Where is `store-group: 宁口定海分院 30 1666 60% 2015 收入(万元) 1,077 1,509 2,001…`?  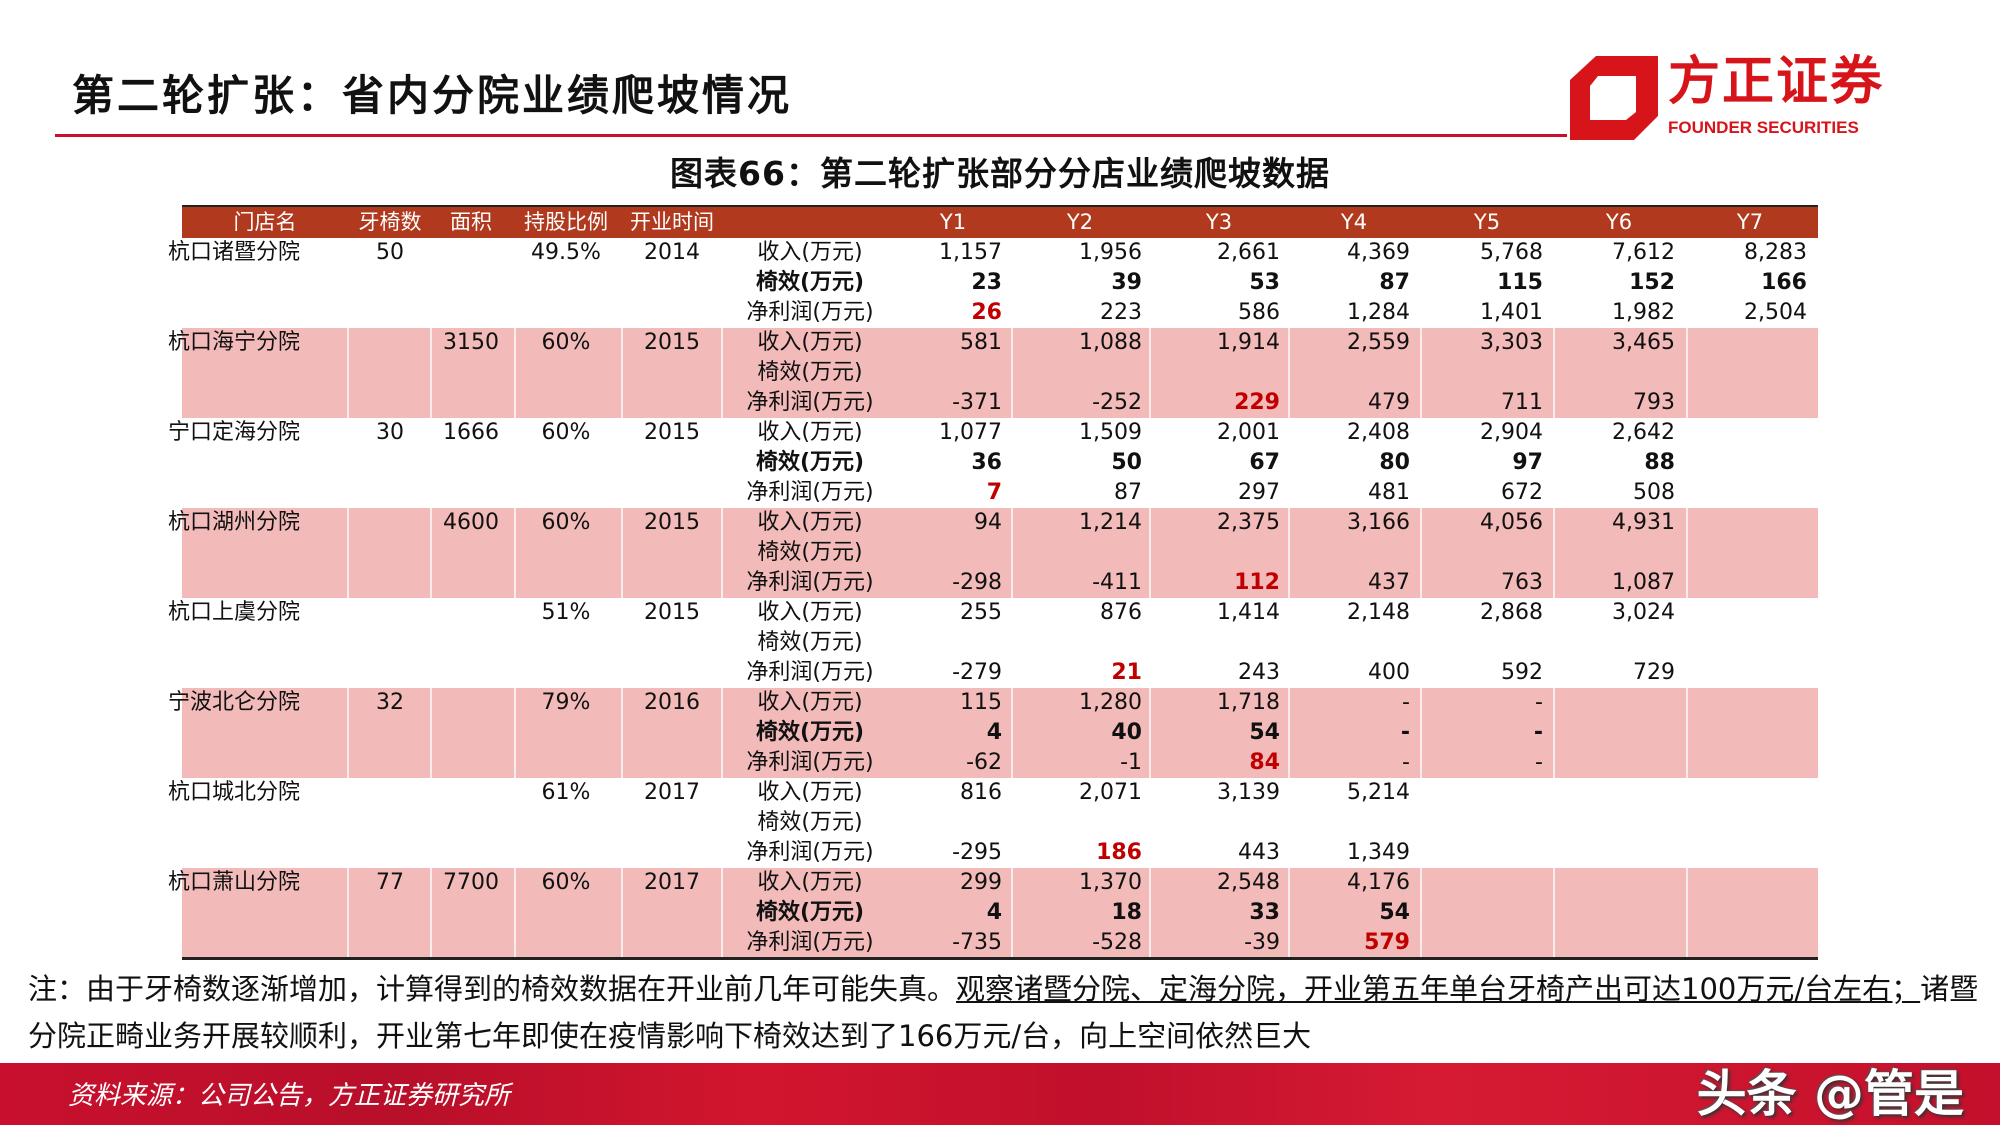
store-group: 宁口定海分院 30 1666 60% 2015 收入(万元) 1,077 1,509 2,001… is located at coordinates (993, 463).